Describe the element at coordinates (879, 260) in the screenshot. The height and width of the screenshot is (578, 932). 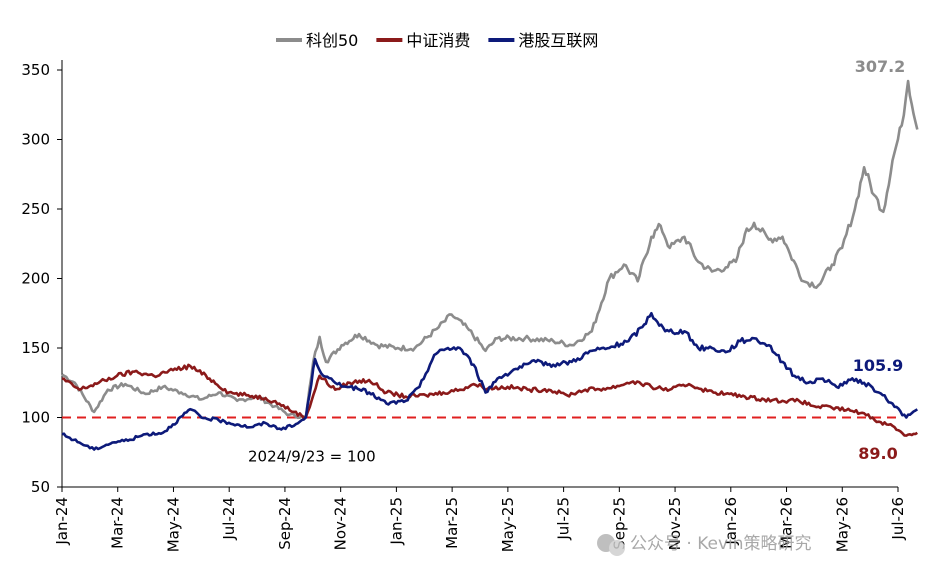
I see `end-labels: 307.2 89.0 105.9` at that location.